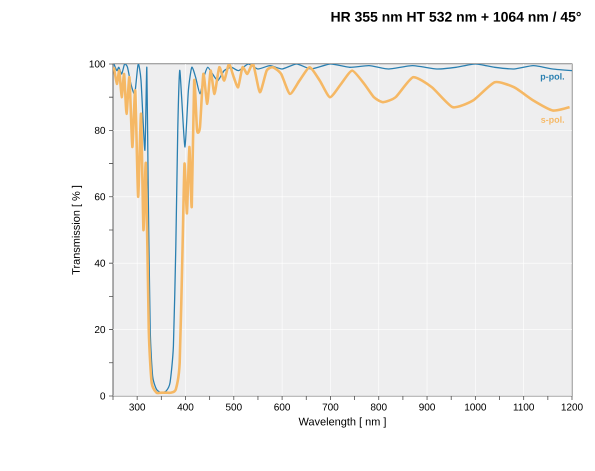  What do you see at coordinates (330, 407) in the screenshot?
I see `x-tick-label: 700` at bounding box center [330, 407].